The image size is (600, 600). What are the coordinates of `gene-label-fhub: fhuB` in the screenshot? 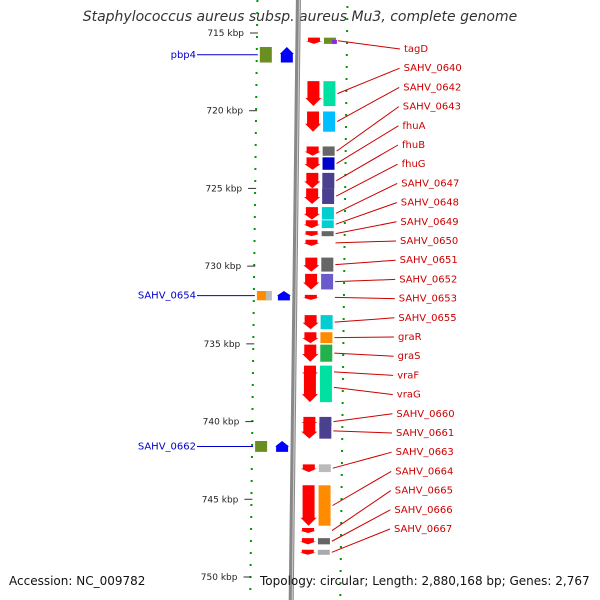 It's located at (413, 145).